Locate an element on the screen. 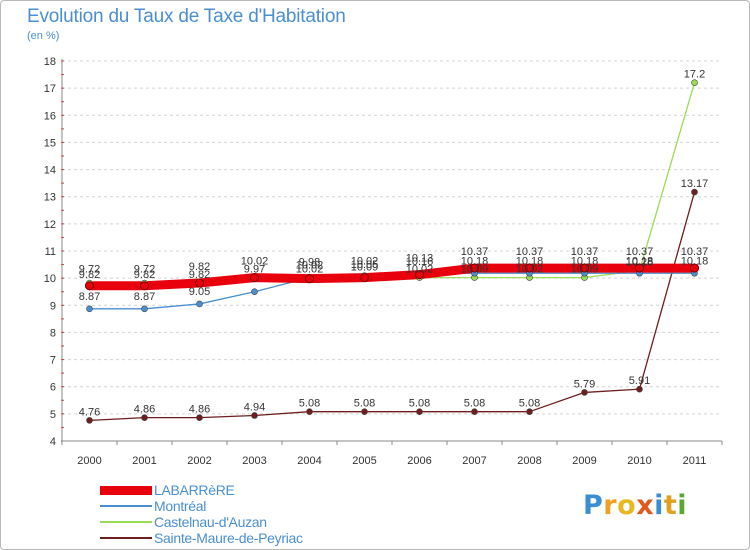 The width and height of the screenshot is (750, 550). chart-title: Evolution du Taux de Taxe d'Habitation is located at coordinates (186, 16).